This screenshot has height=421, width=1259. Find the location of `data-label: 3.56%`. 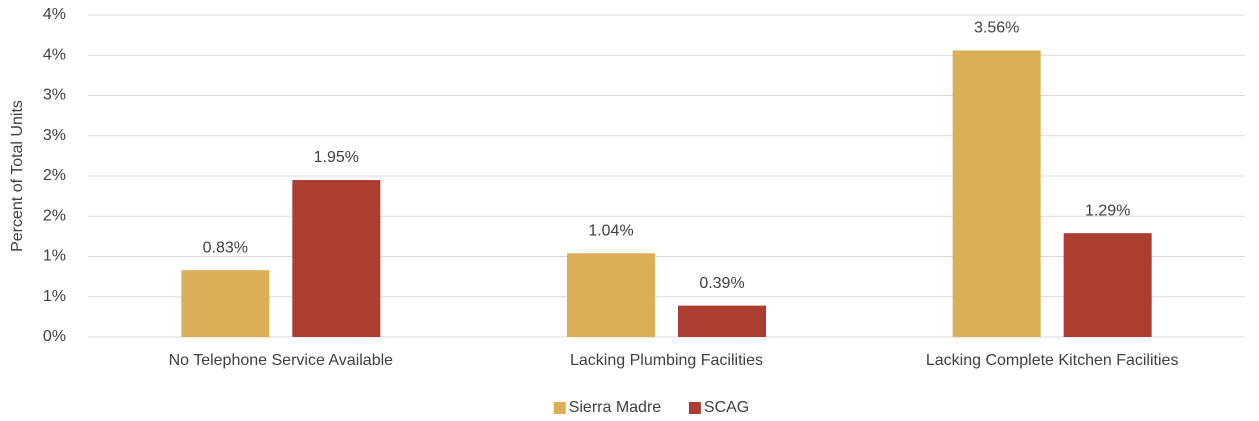

data-label: 3.56% is located at coordinates (996, 28).